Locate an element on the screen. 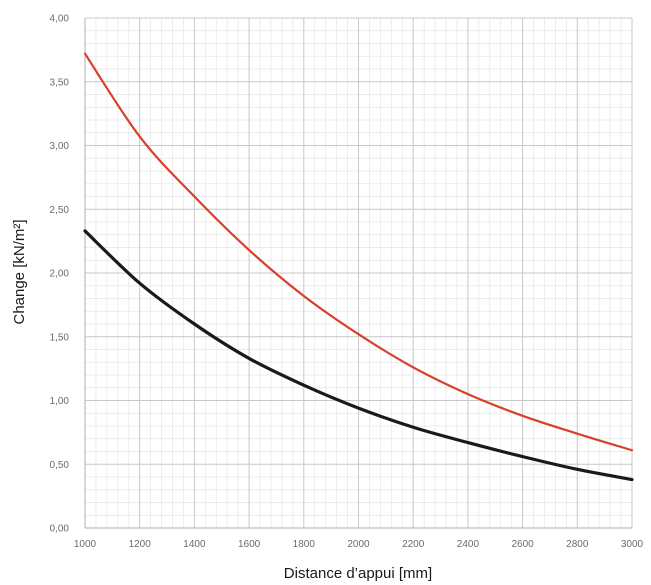 Image resolution: width=651 pixels, height=585 pixels. x-tick-label: 1400 is located at coordinates (194, 544).